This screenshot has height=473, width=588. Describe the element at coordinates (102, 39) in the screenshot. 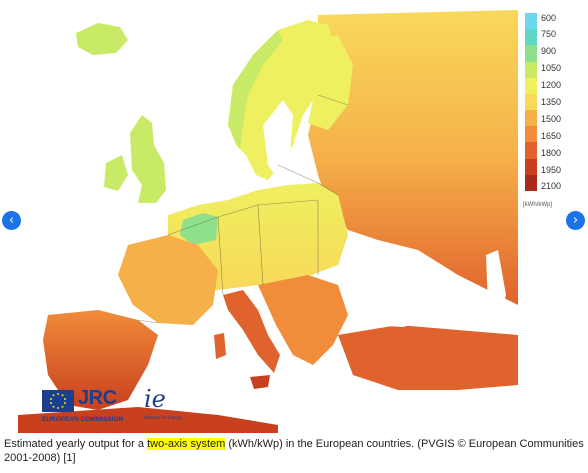

I see `iceland-region` at that location.